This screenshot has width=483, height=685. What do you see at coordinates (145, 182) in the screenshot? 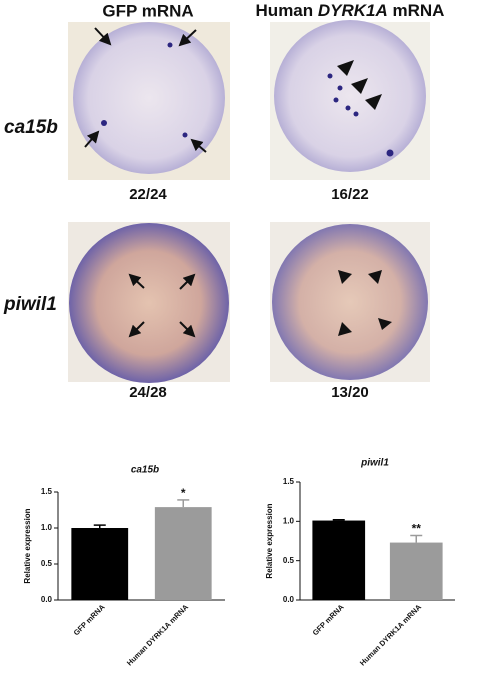
I see `arrows` at bounding box center [145, 182].